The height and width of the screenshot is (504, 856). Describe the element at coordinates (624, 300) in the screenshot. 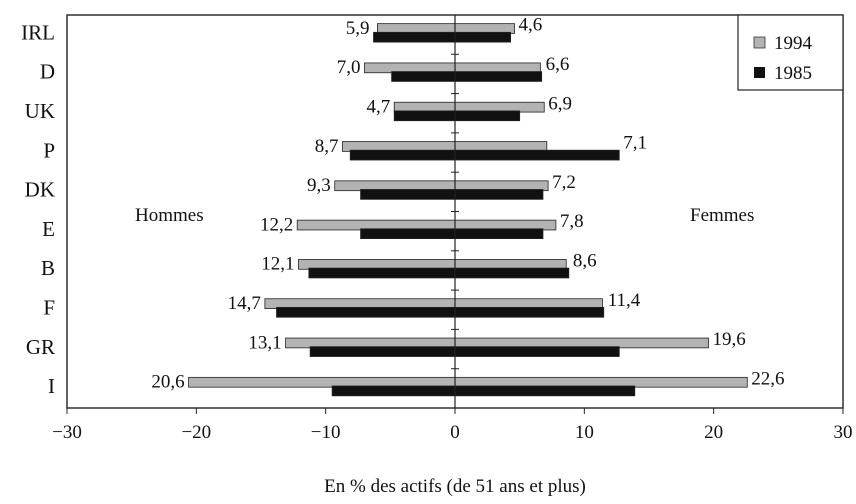

I see `data-label-femmes-f: 11,4` at that location.